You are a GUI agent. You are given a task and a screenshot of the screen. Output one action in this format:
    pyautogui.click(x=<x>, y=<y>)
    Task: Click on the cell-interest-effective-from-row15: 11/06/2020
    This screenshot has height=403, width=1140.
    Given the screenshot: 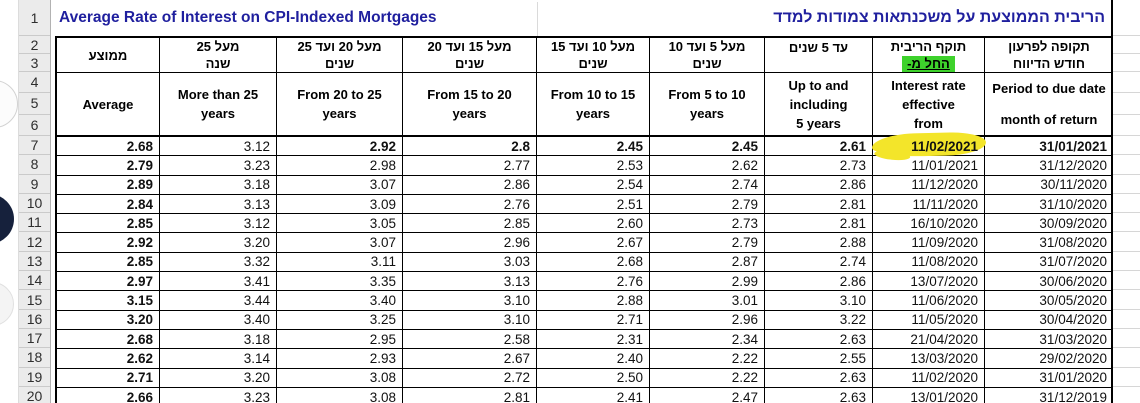 What is the action you would take?
    pyautogui.click(x=929, y=300)
    